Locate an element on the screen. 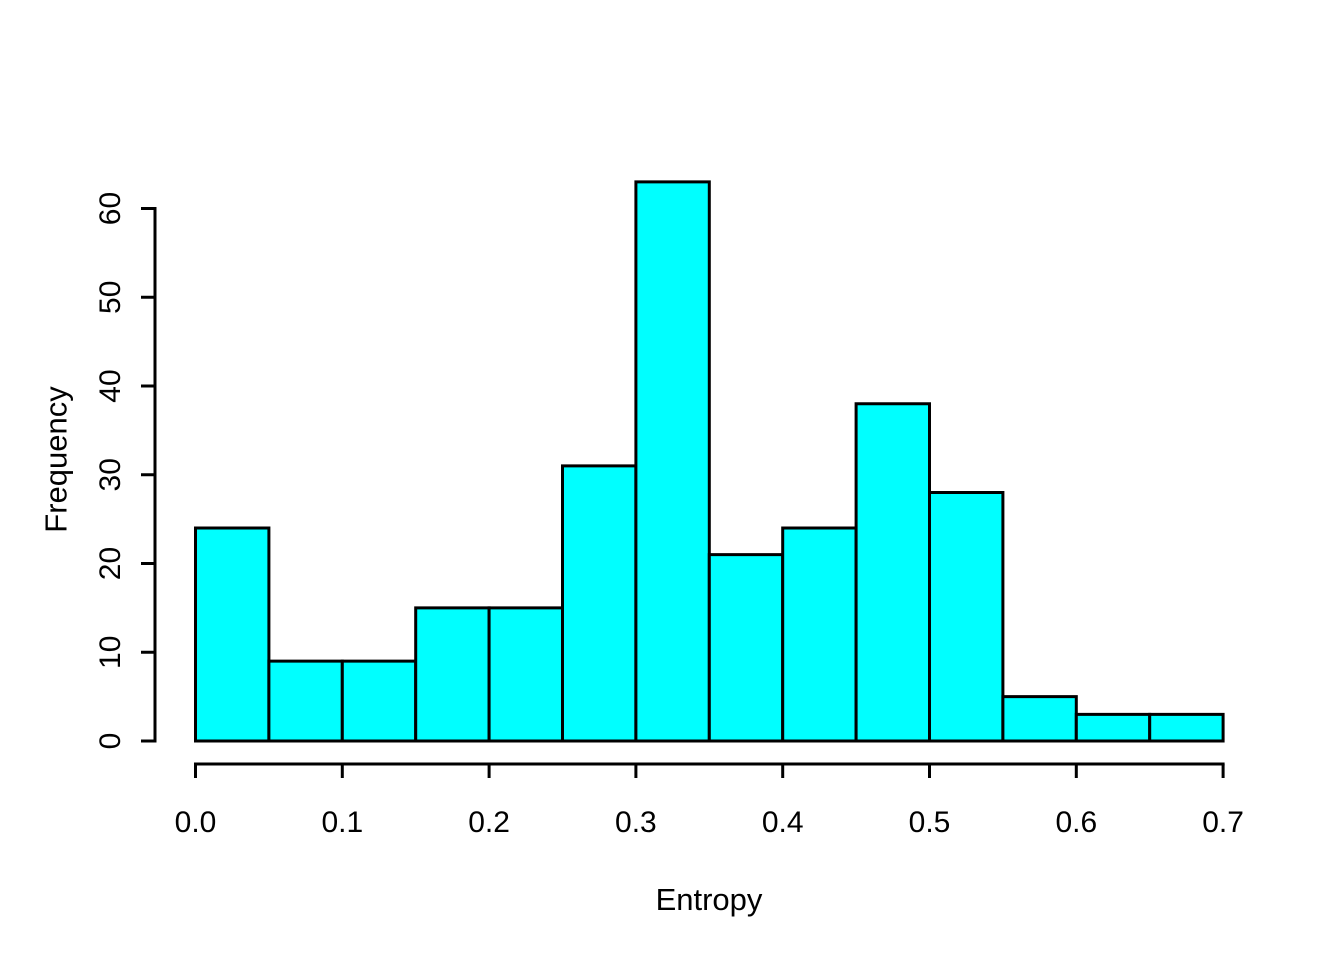 This screenshot has width=1344, height=960. x-tick-label: 0.5 is located at coordinates (930, 822).